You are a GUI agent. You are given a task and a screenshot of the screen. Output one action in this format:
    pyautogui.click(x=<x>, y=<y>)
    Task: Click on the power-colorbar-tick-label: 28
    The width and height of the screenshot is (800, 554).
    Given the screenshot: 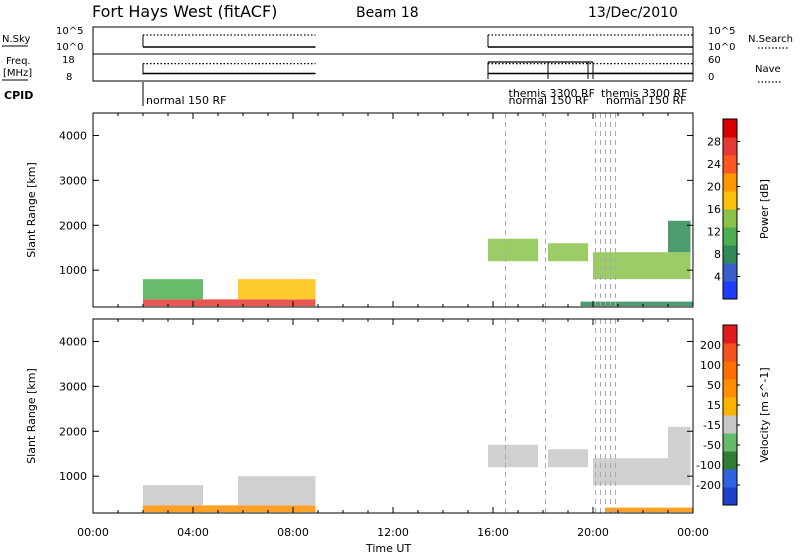 What is the action you would take?
    pyautogui.click(x=714, y=142)
    